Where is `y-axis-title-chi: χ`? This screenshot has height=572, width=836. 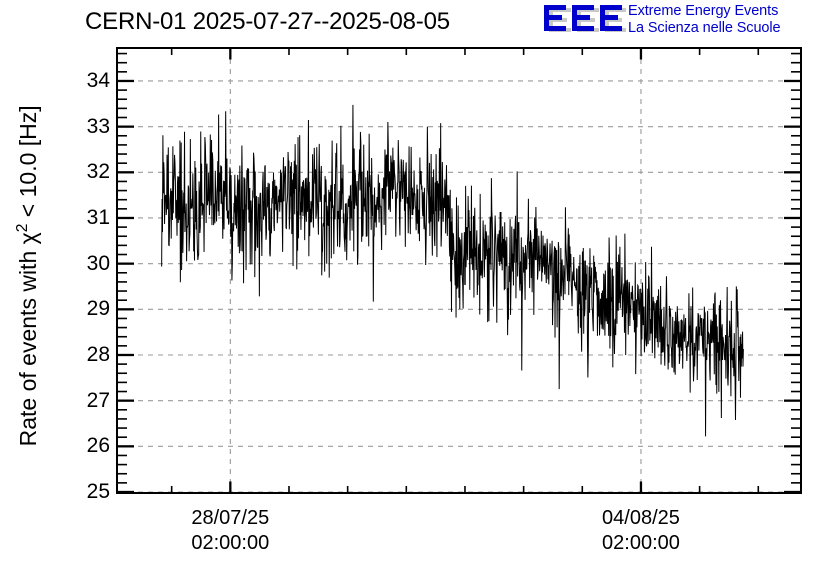 y-axis-title-chi: χ is located at coordinates (27, 238).